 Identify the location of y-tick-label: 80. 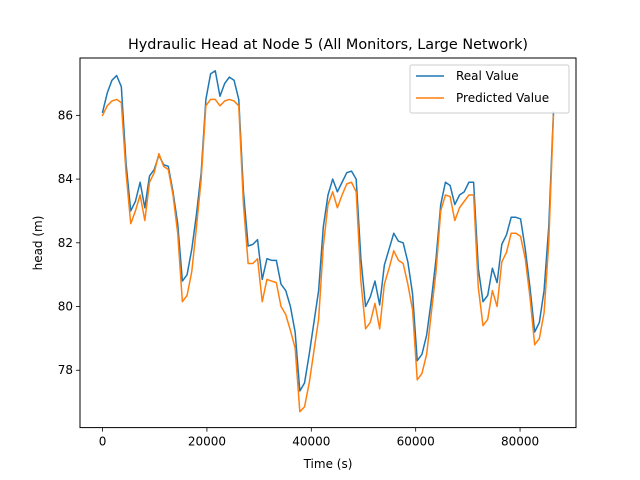
(65, 307).